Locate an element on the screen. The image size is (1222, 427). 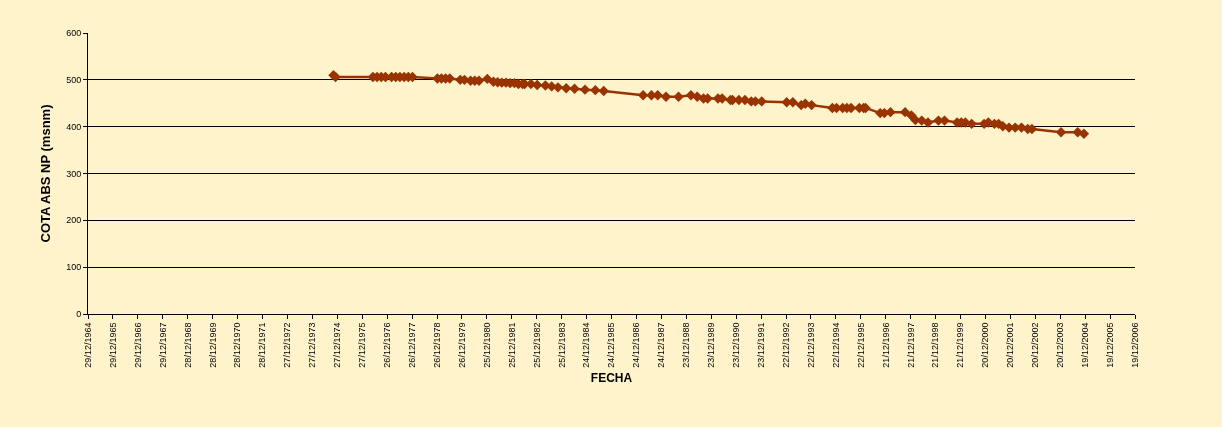
y-axis-title: COTA ABS NP (msnm) is located at coordinates (46, 173).